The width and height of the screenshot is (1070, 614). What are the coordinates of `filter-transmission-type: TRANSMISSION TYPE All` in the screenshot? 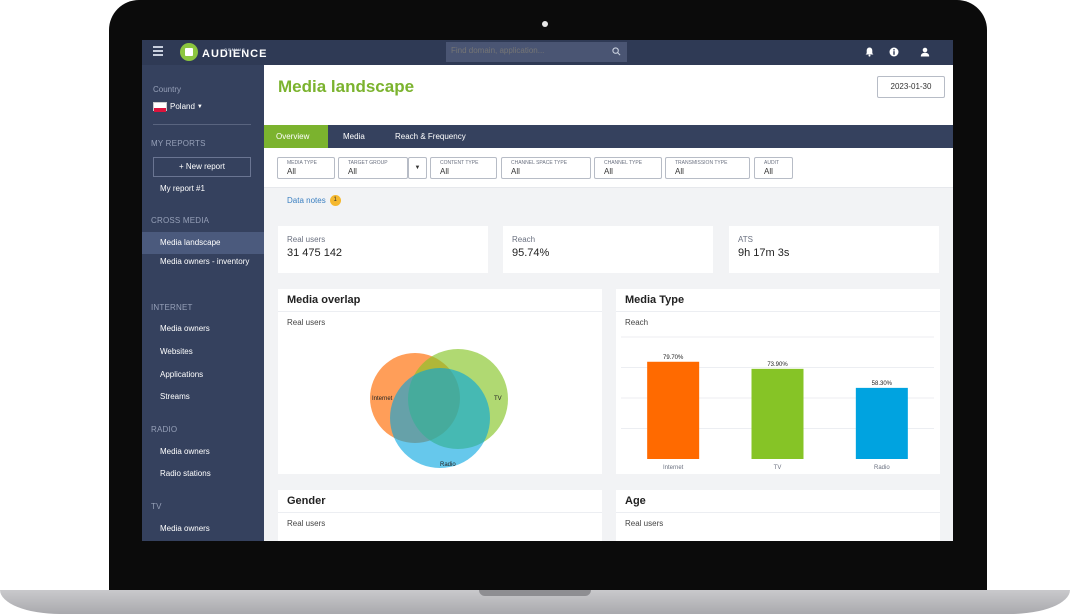 It's located at (707, 168).